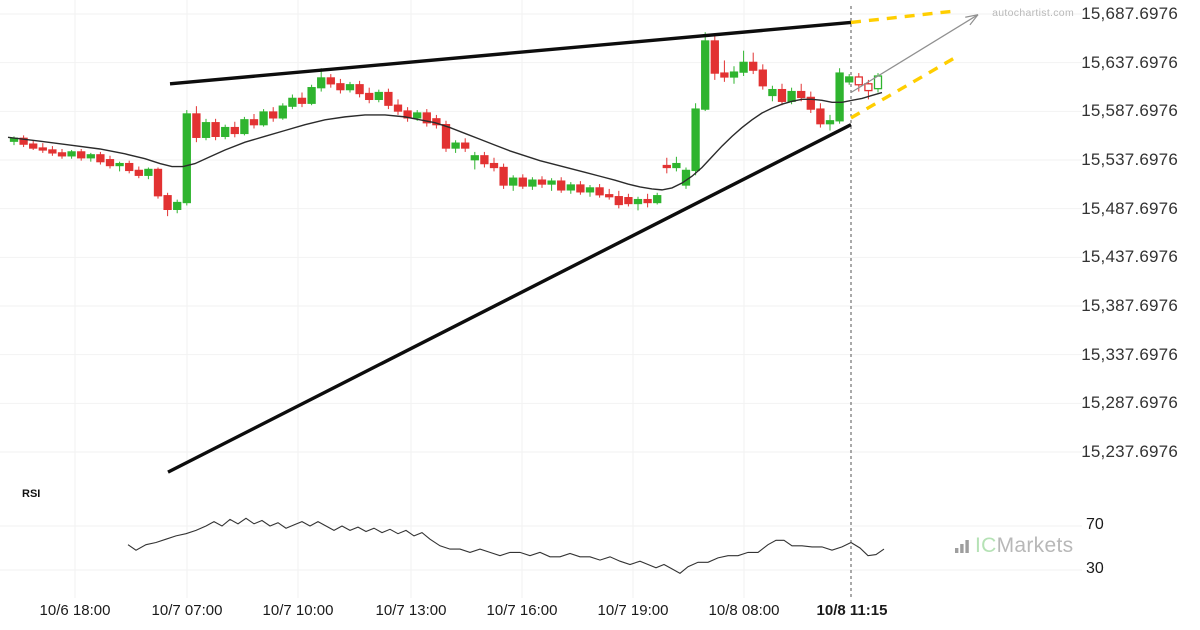  What do you see at coordinates (1129, 403) in the screenshot?
I see `price-axis-label: 15,287.6976` at bounding box center [1129, 403].